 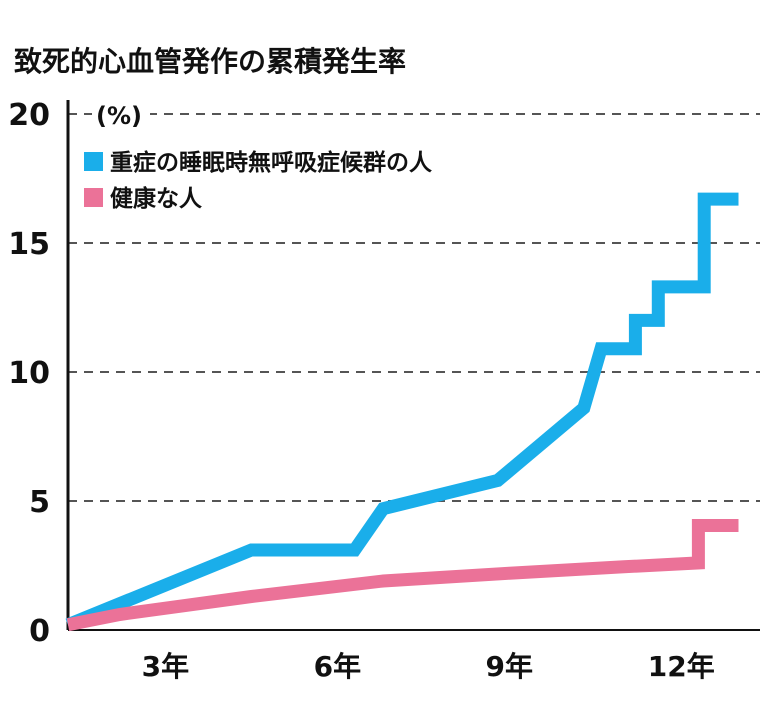 I want to click on legend-swatch-healthy, so click(x=93, y=197).